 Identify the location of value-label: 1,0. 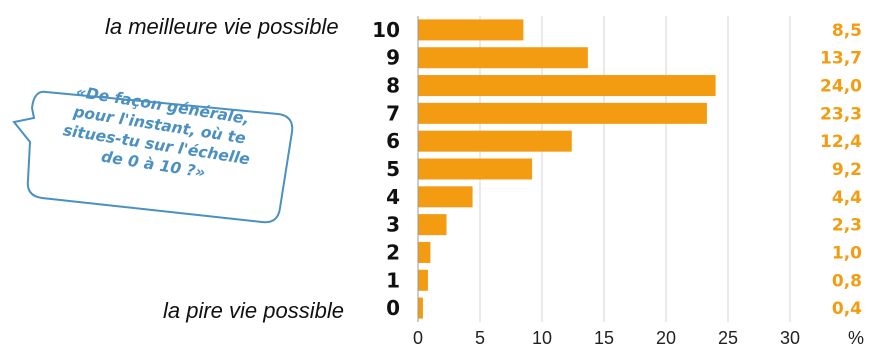
(847, 253).